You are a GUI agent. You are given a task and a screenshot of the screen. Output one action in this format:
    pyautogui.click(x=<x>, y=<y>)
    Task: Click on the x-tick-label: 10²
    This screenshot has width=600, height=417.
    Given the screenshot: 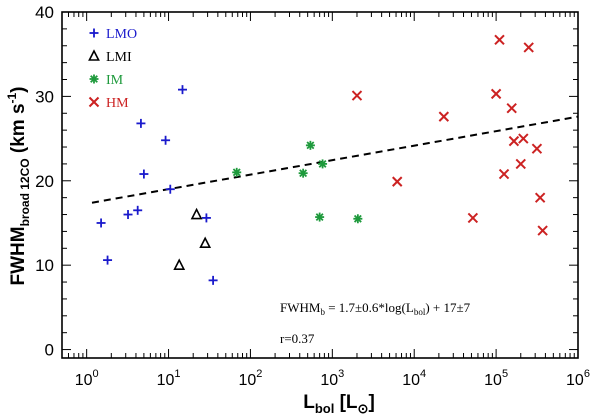 What is the action you would take?
    pyautogui.click(x=250, y=378)
    